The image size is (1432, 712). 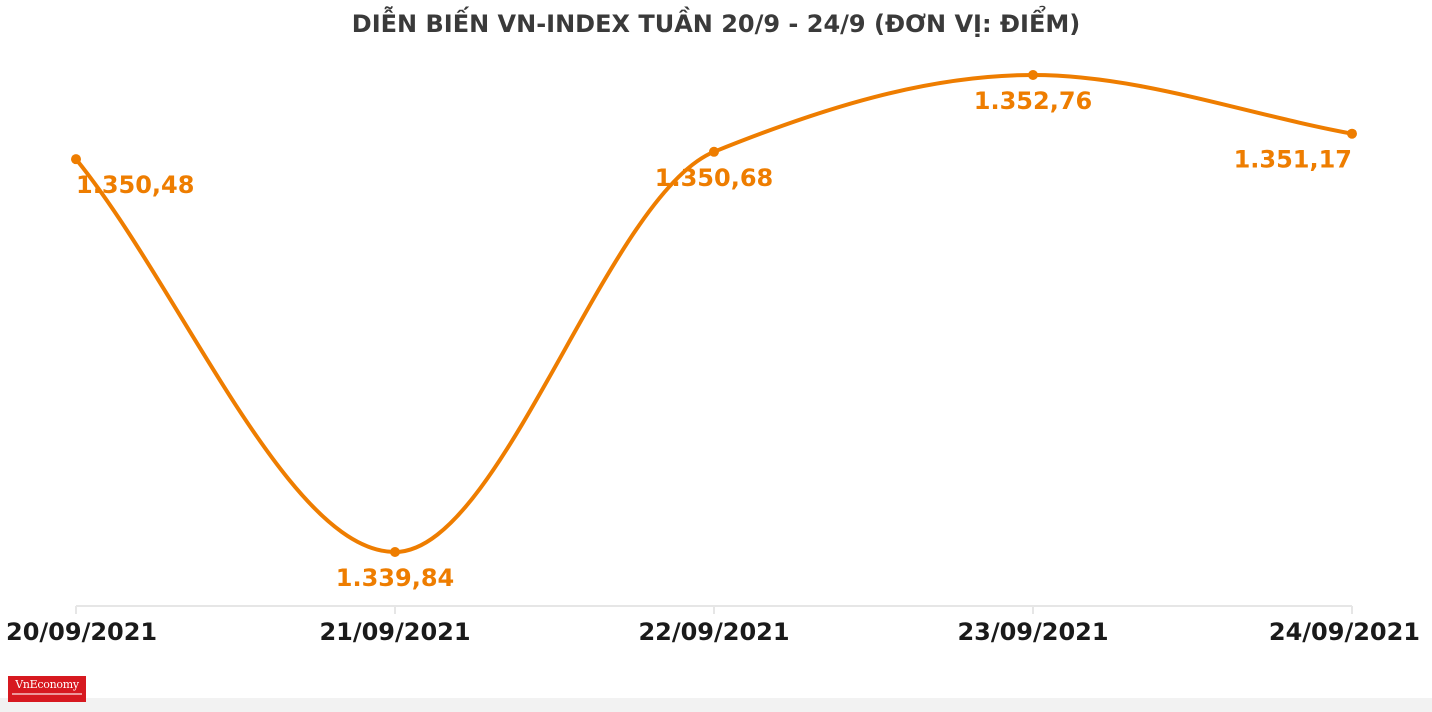 What do you see at coordinates (135, 185) in the screenshot?
I see `data-label: 1.350,48` at bounding box center [135, 185].